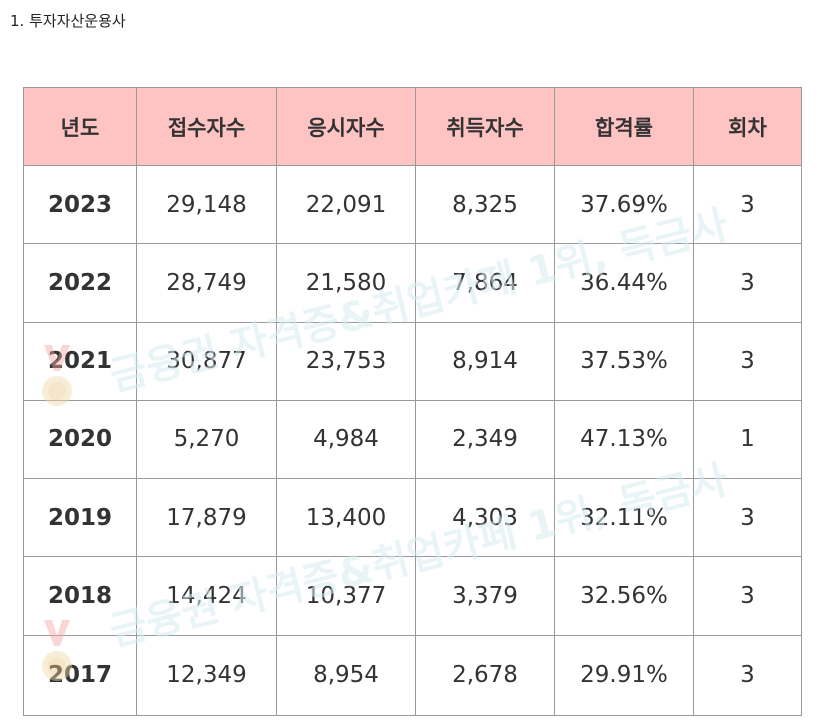 This screenshot has height=726, width=824. Describe the element at coordinates (624, 518) in the screenshot. I see `cell-pass-rate: 32.11%` at that location.